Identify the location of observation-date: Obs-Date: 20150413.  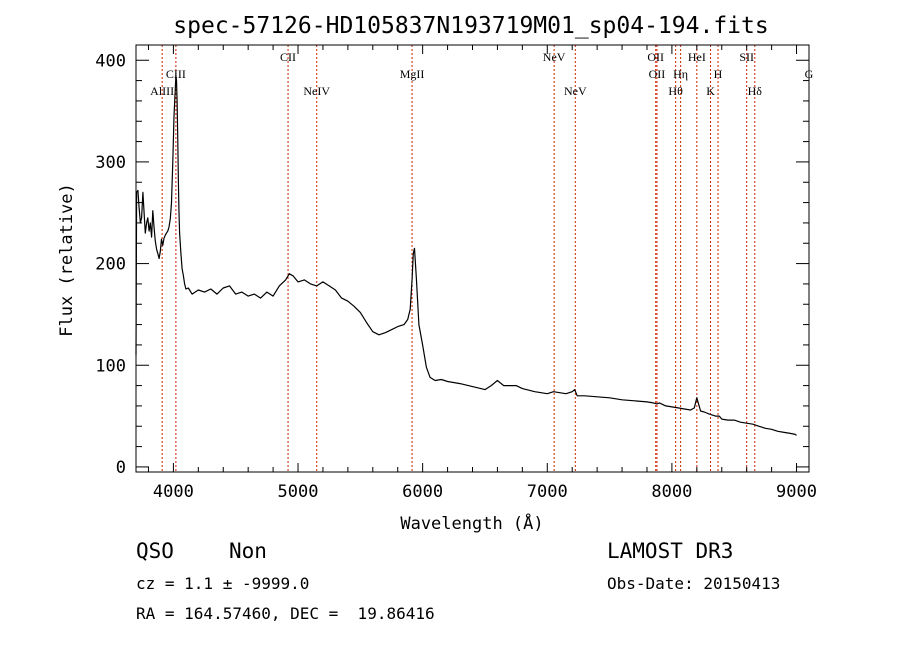
(694, 583).